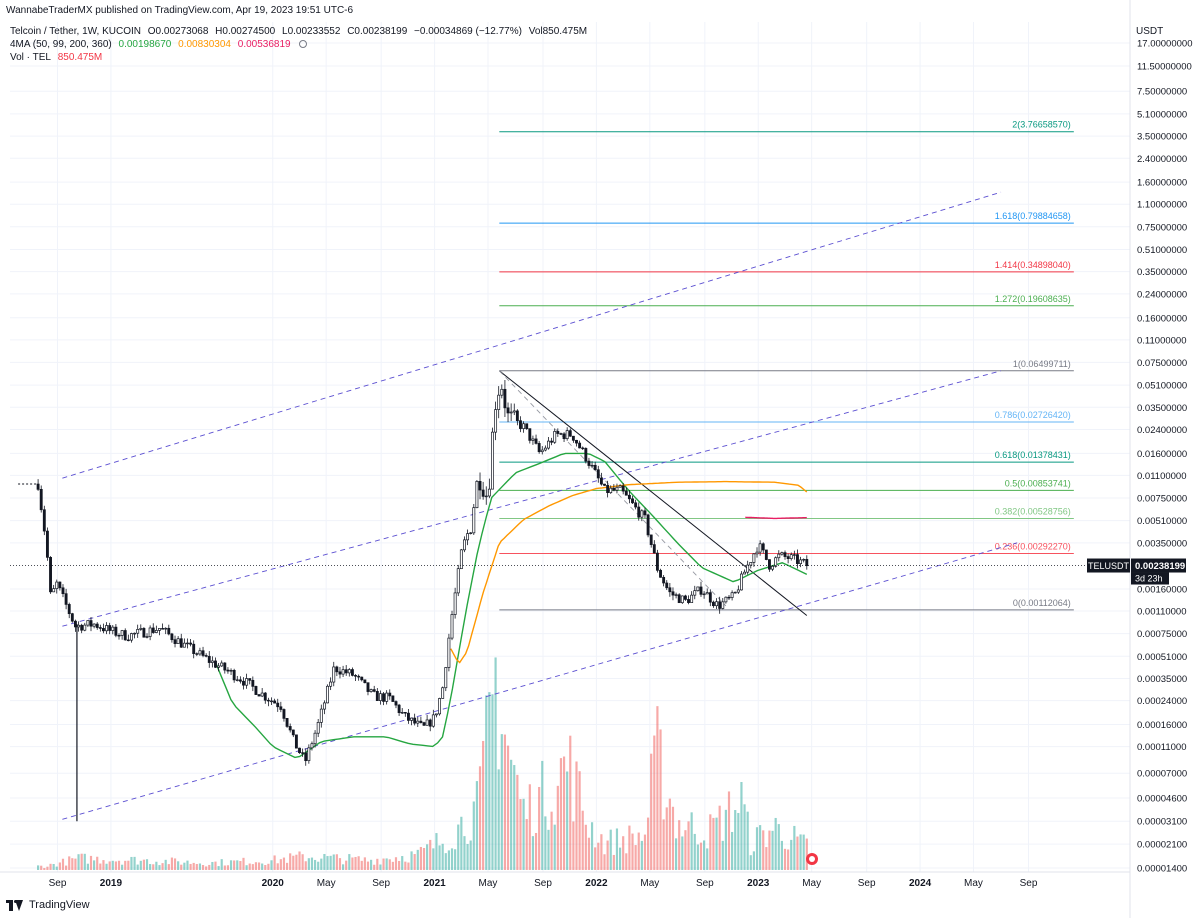  What do you see at coordinates (1162, 386) in the screenshot?
I see `price-tick-label: 0.05100000` at bounding box center [1162, 386].